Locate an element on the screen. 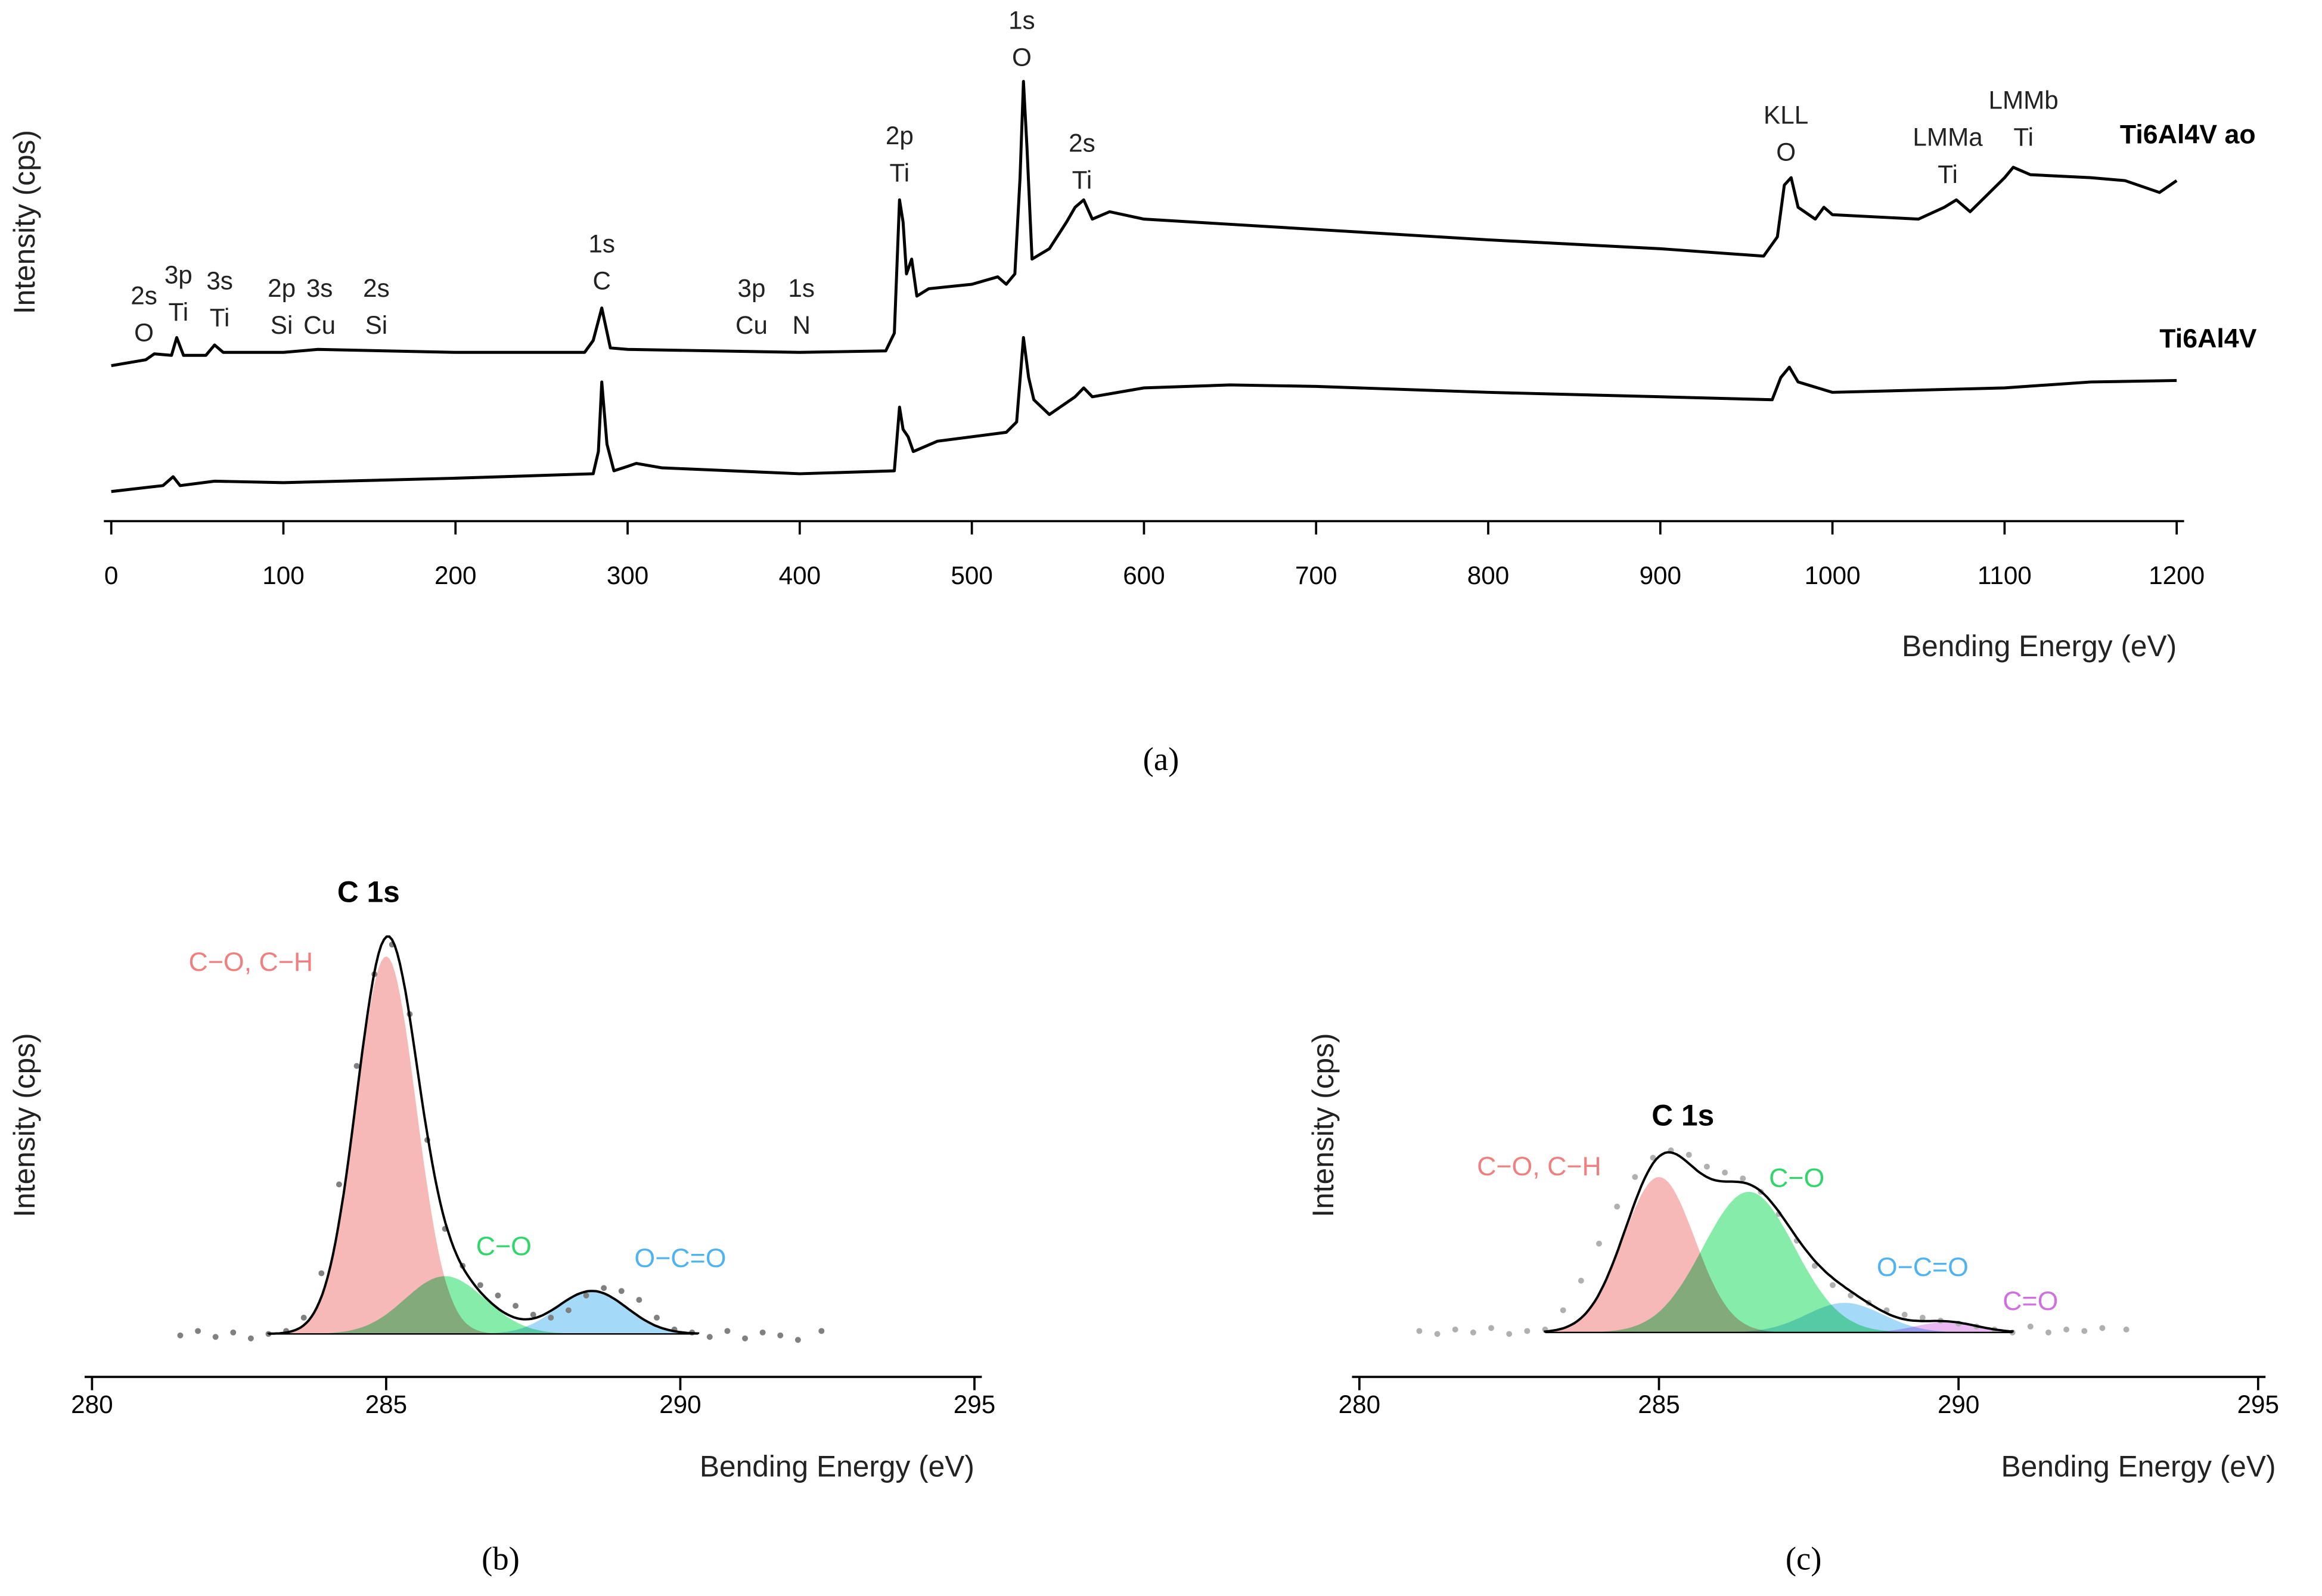 The height and width of the screenshot is (1596, 2322). peak-label-top: LMMa is located at coordinates (1948, 137).